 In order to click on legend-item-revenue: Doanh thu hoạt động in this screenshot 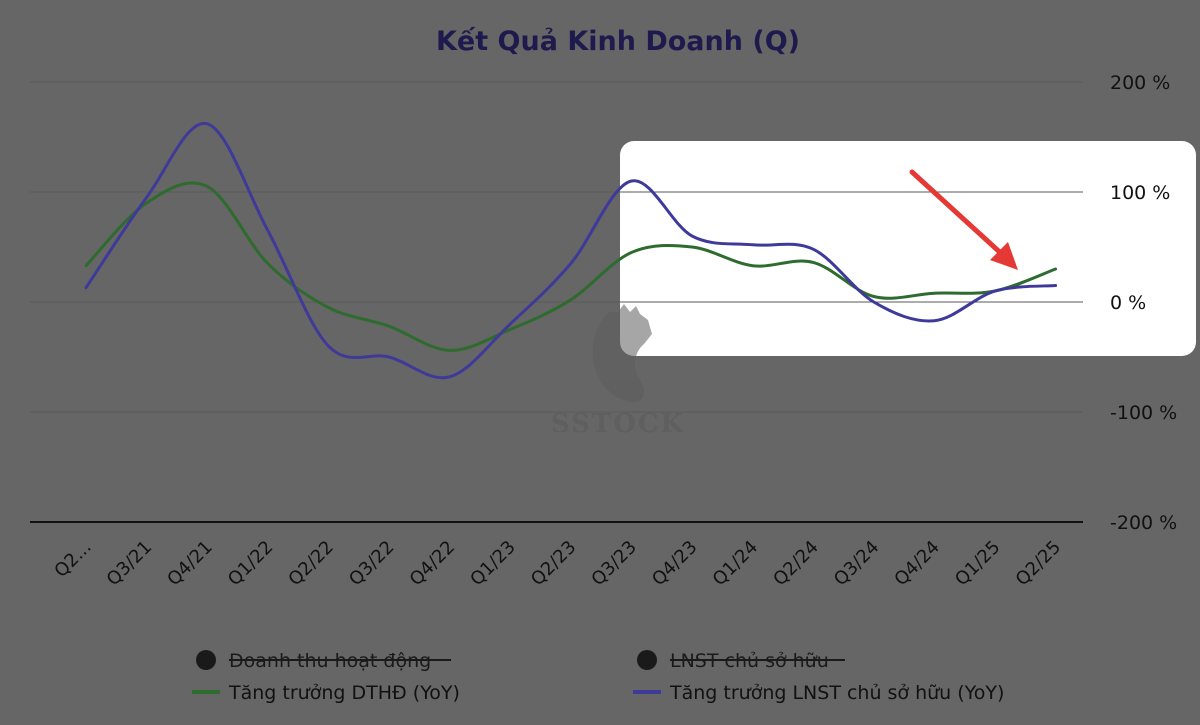, I will do `click(323, 661)`.